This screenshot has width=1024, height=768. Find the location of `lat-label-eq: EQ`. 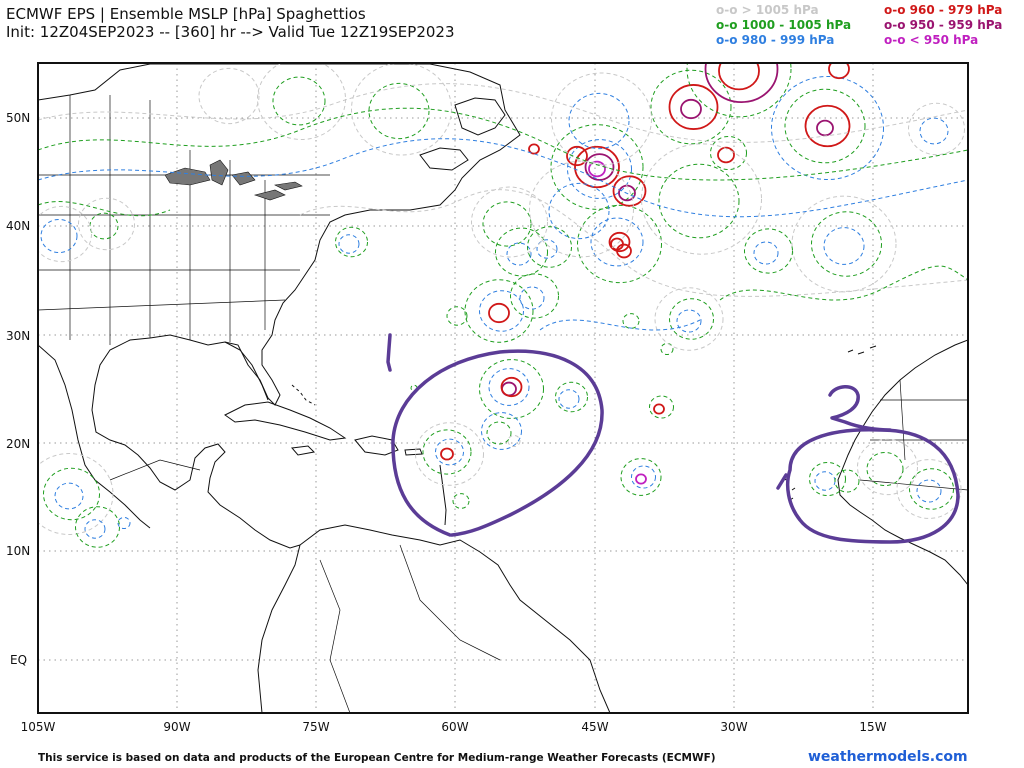

lat-label-eq: EQ is located at coordinates (18, 660).